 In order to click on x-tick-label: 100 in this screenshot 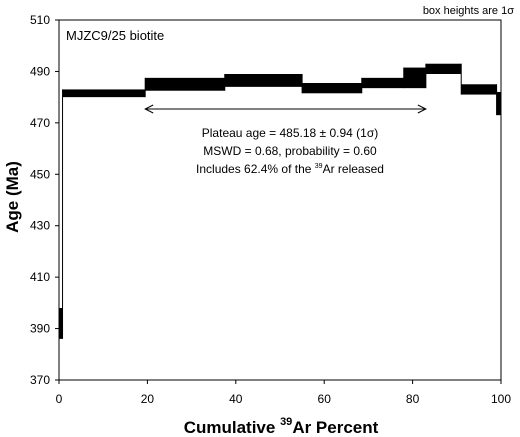, I will do `click(501, 399)`.